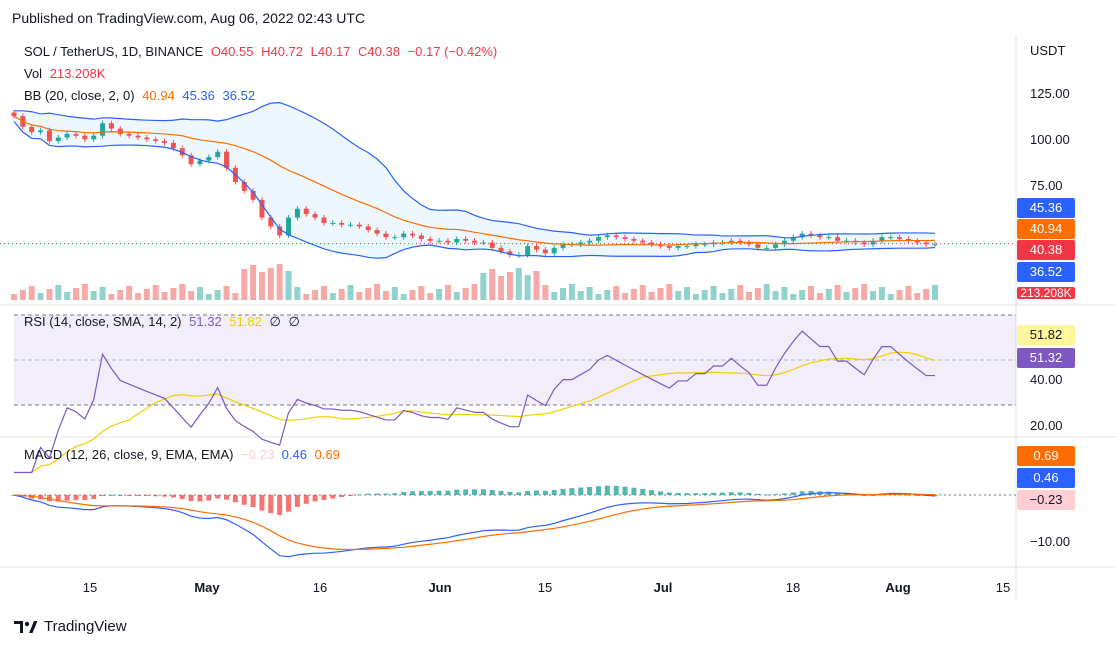 This screenshot has height=648, width=1116. I want to click on symbol-label: SOL / TetherUS, 1D, BINANCE, so click(114, 51).